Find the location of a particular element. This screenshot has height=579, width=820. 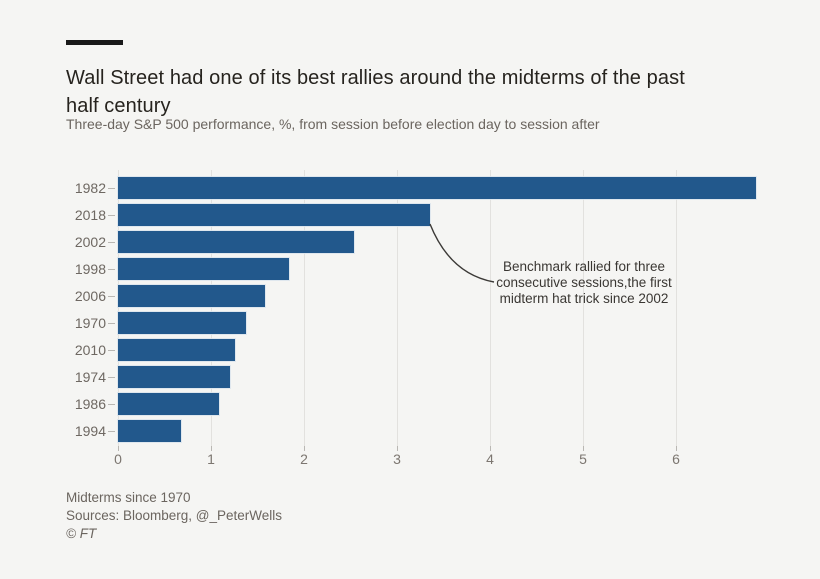

bar-1986 is located at coordinates (169, 404).